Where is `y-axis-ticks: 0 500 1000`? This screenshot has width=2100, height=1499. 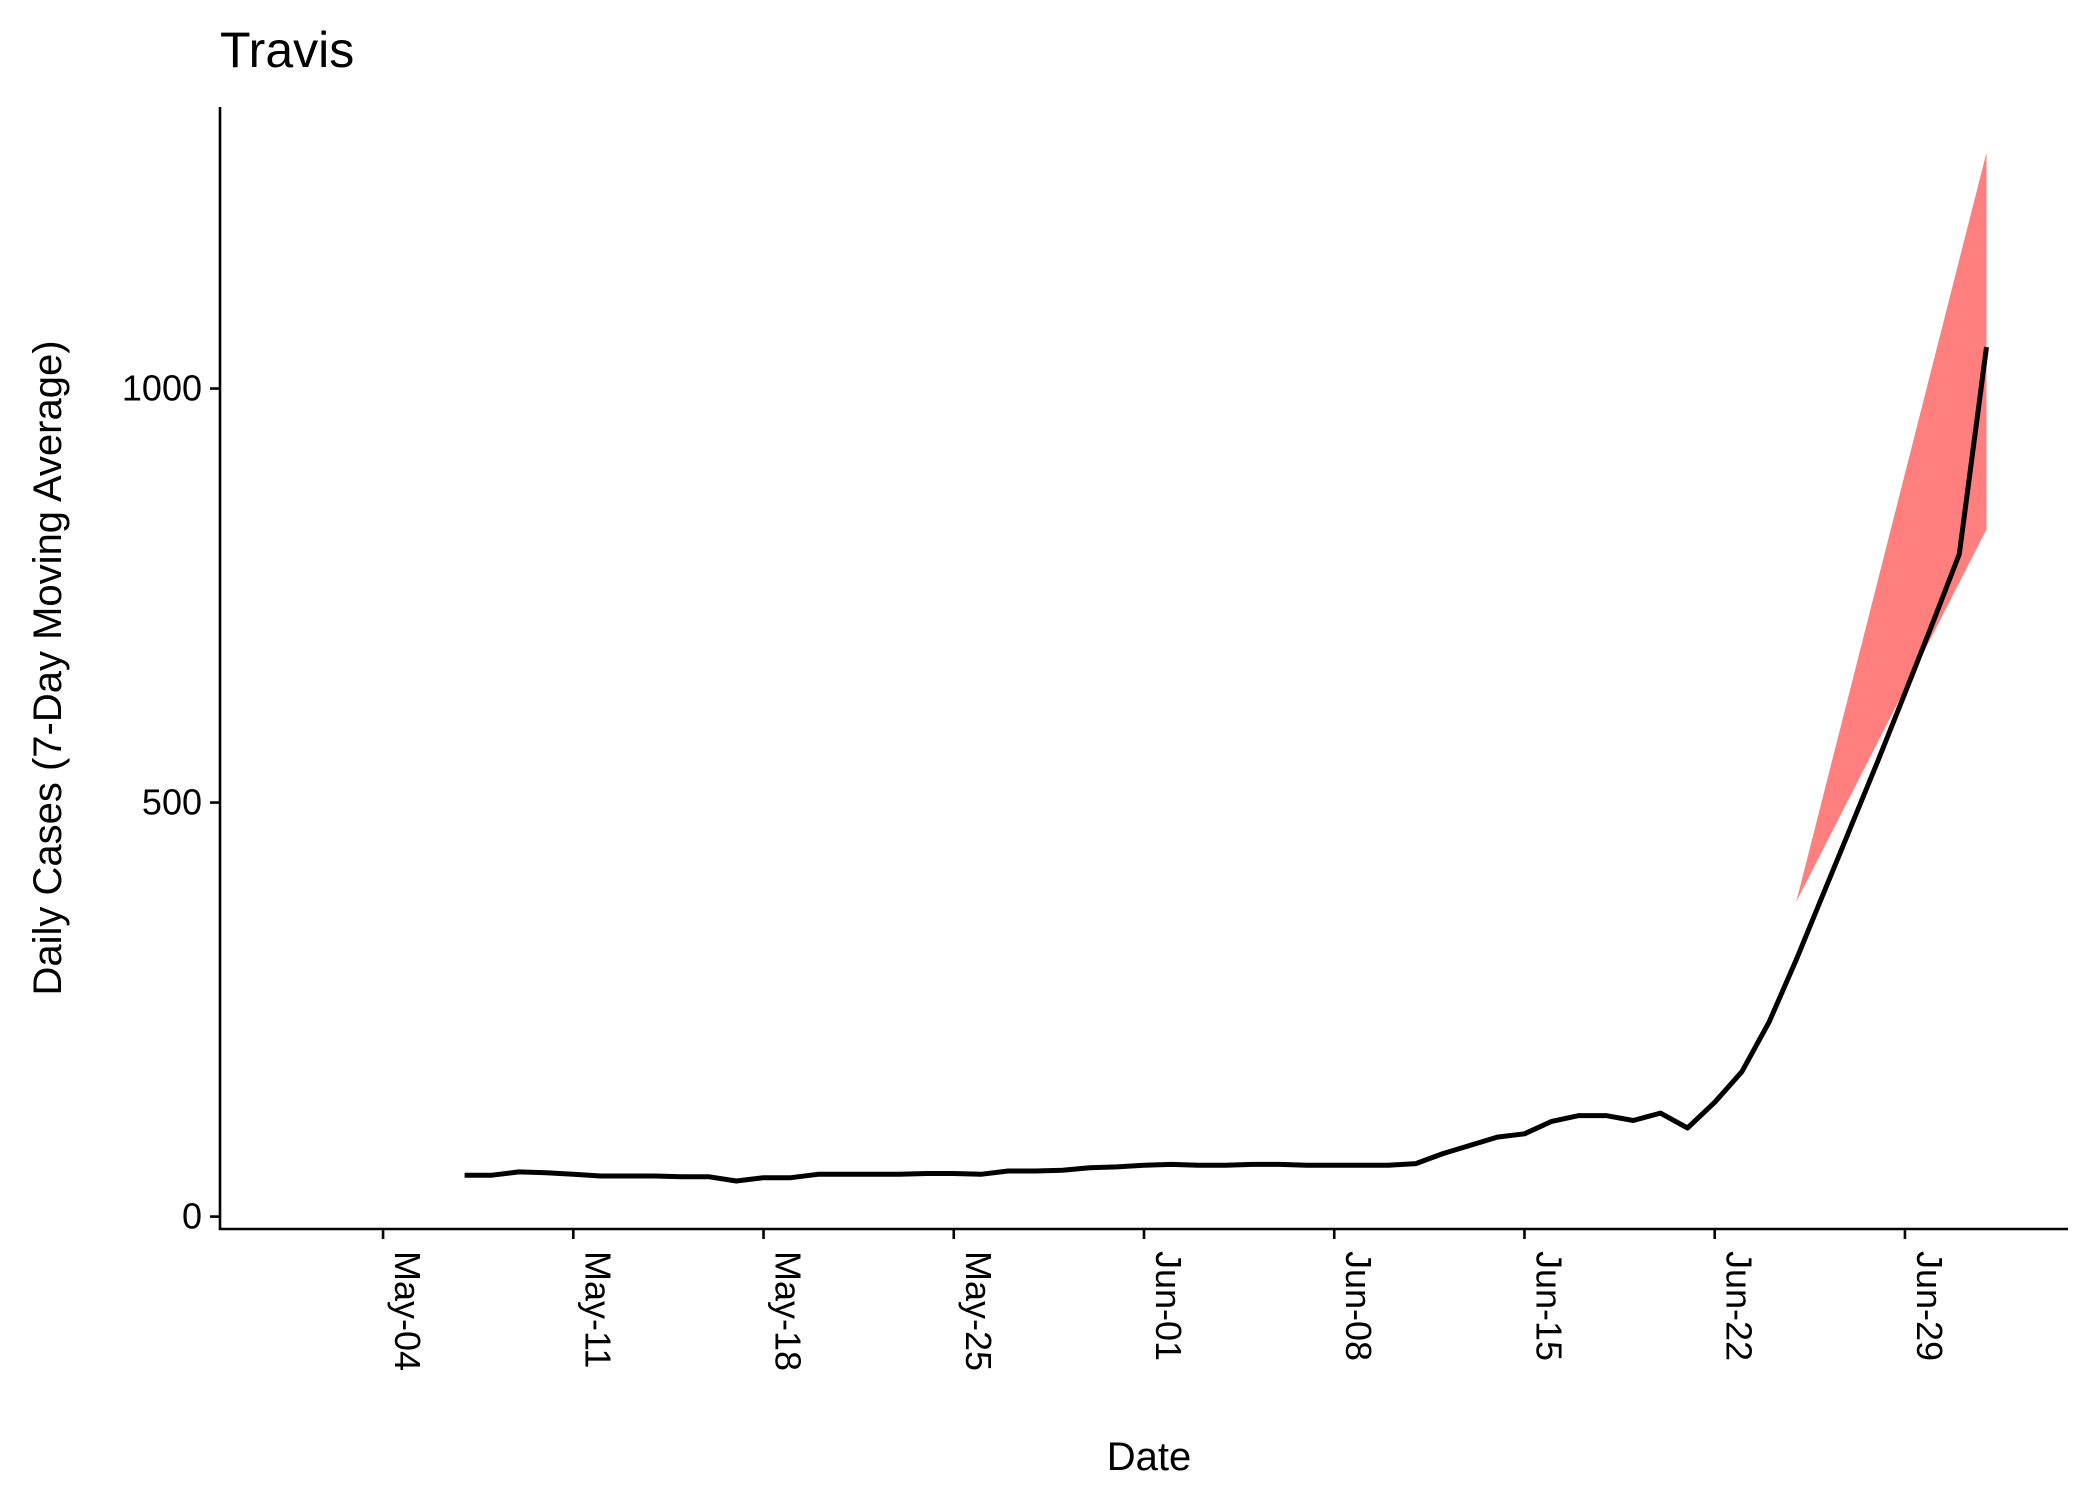
y-axis-ticks: 0 500 1000 is located at coordinates (171, 802).